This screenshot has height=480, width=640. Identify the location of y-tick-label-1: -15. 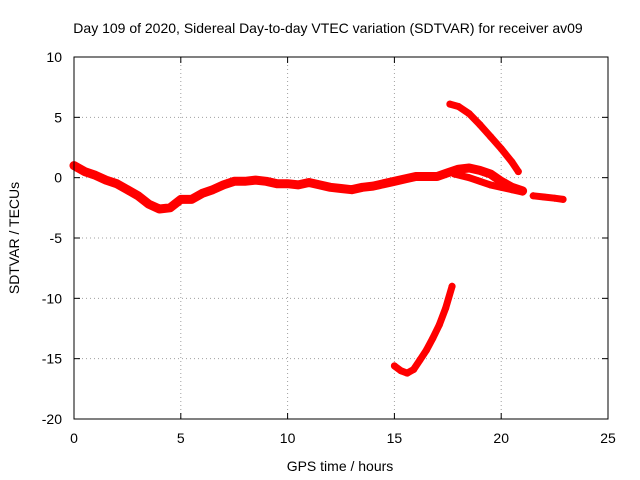
(52, 359).